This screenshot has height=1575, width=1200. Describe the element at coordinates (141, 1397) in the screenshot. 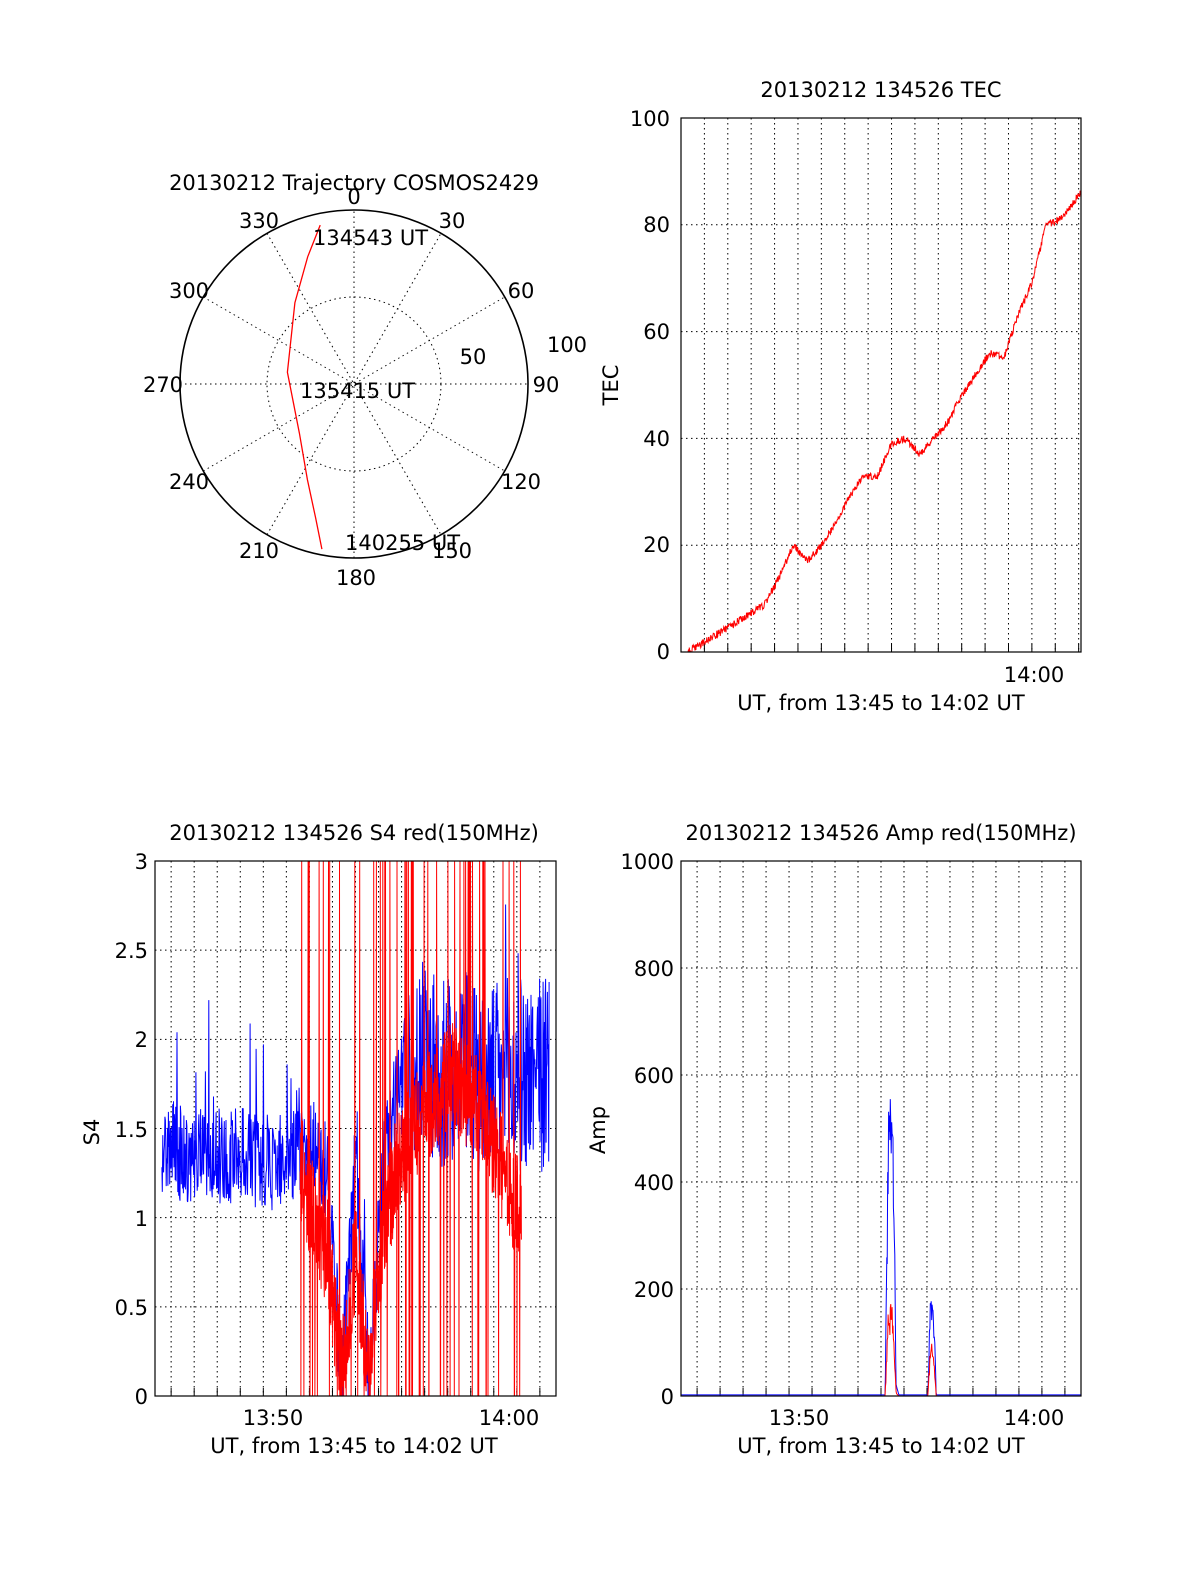

I see `s4-ytick-0: 0` at that location.